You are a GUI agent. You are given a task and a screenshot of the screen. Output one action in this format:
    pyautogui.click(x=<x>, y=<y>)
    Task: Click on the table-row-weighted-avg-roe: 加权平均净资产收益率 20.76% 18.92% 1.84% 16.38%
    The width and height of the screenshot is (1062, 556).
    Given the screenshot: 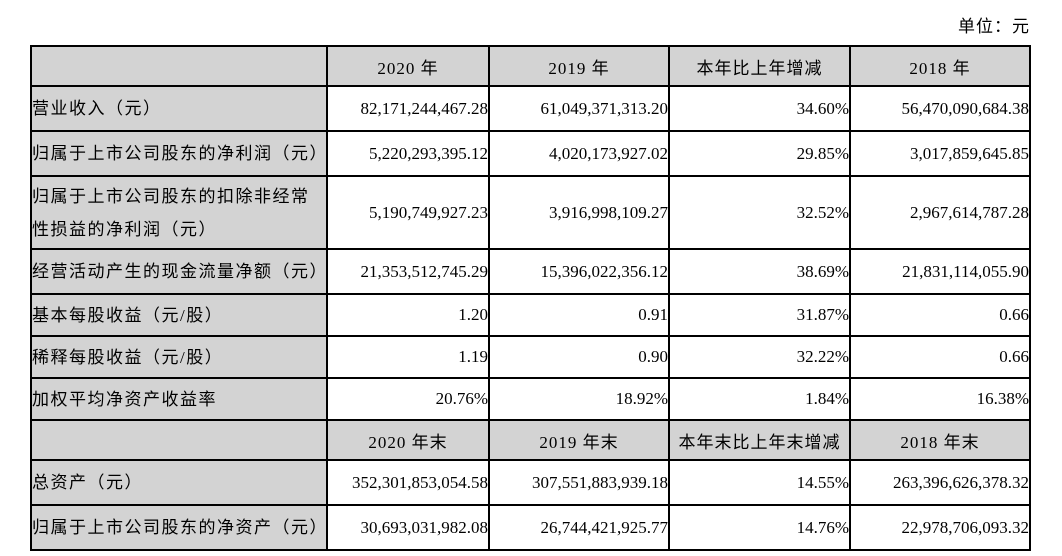 What is the action you would take?
    pyautogui.click(x=530, y=399)
    